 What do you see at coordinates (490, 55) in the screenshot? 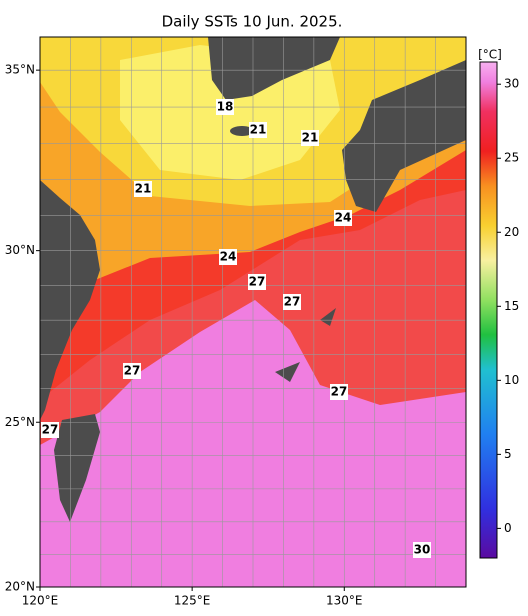
I see `colorbar-unit: [°C]` at bounding box center [490, 55].